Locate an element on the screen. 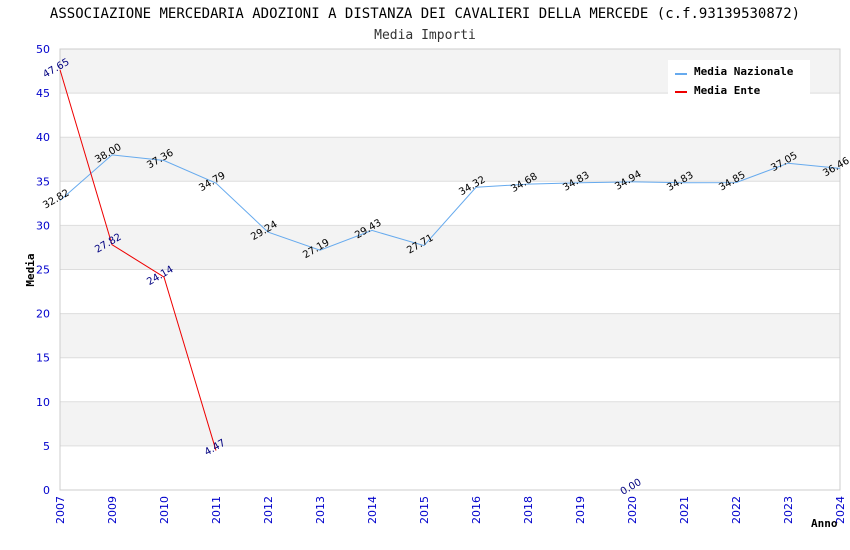 The width and height of the screenshot is (850, 550). x-tick-11: 2020 is located at coordinates (632, 510).